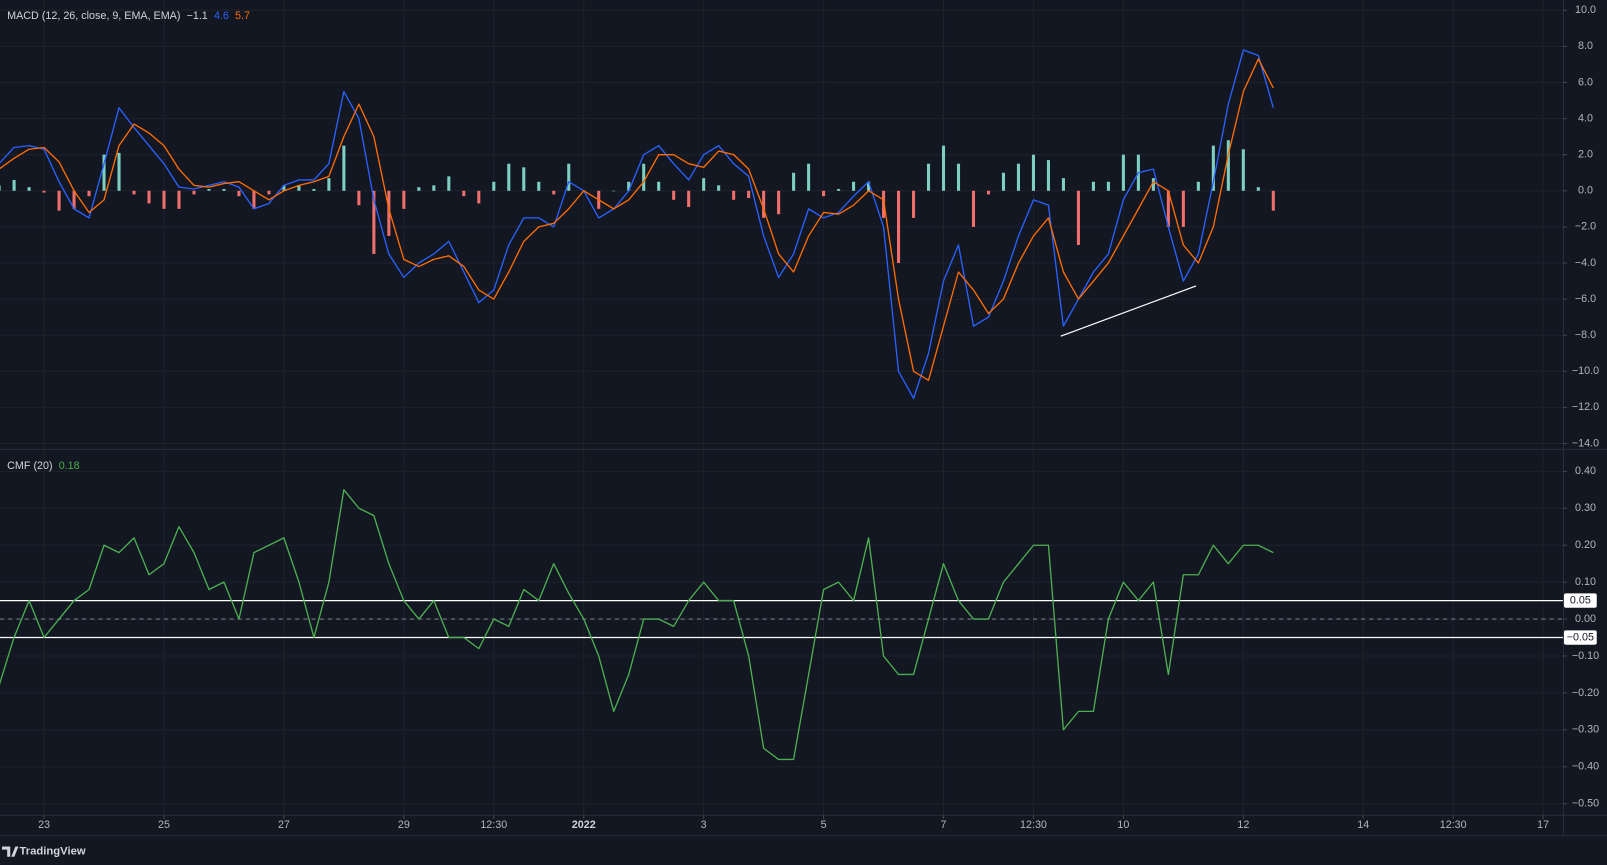 The width and height of the screenshot is (1607, 865). I want to click on x-tick-label: 12, so click(1243, 825).